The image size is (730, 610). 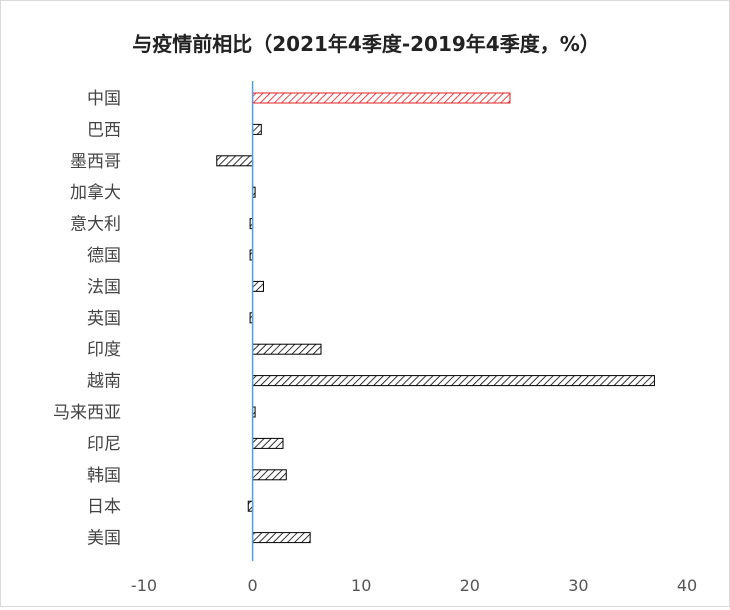 I want to click on category-label: 墨西哥, so click(x=95, y=162).